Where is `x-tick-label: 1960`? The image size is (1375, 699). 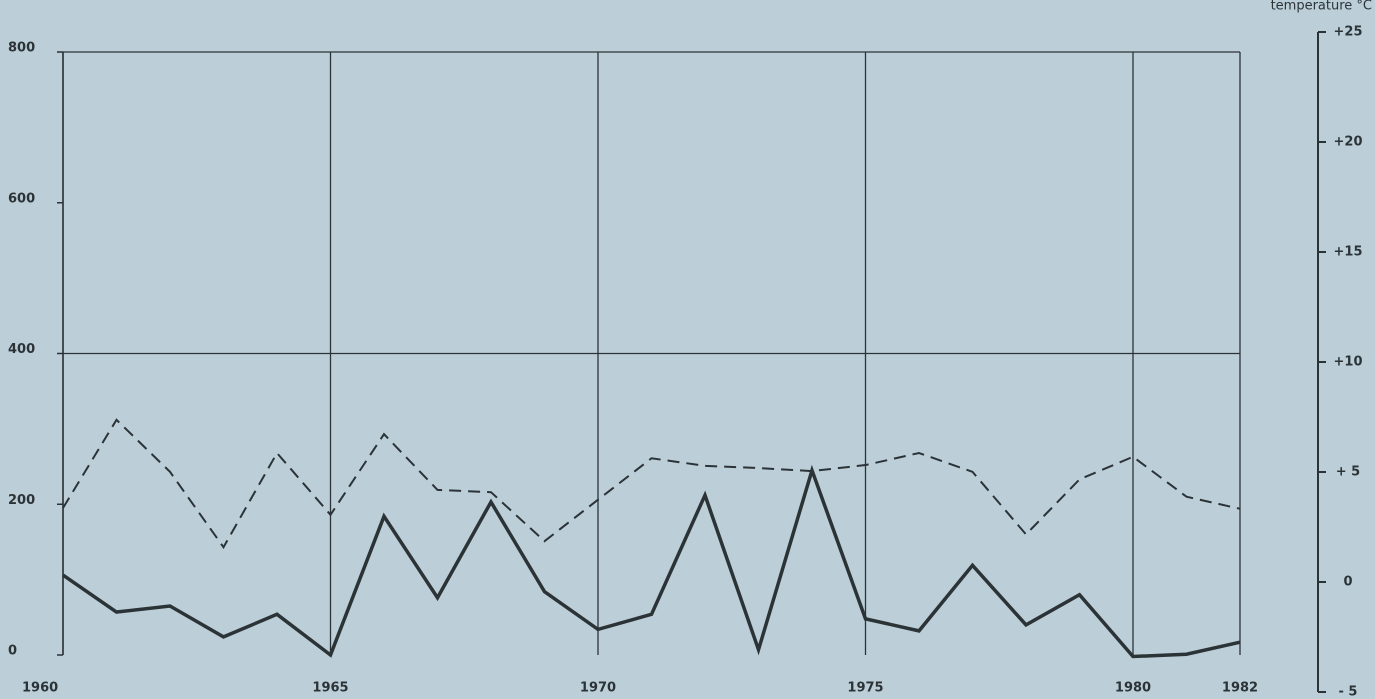
x-tick-label: 1960 is located at coordinates (40, 688).